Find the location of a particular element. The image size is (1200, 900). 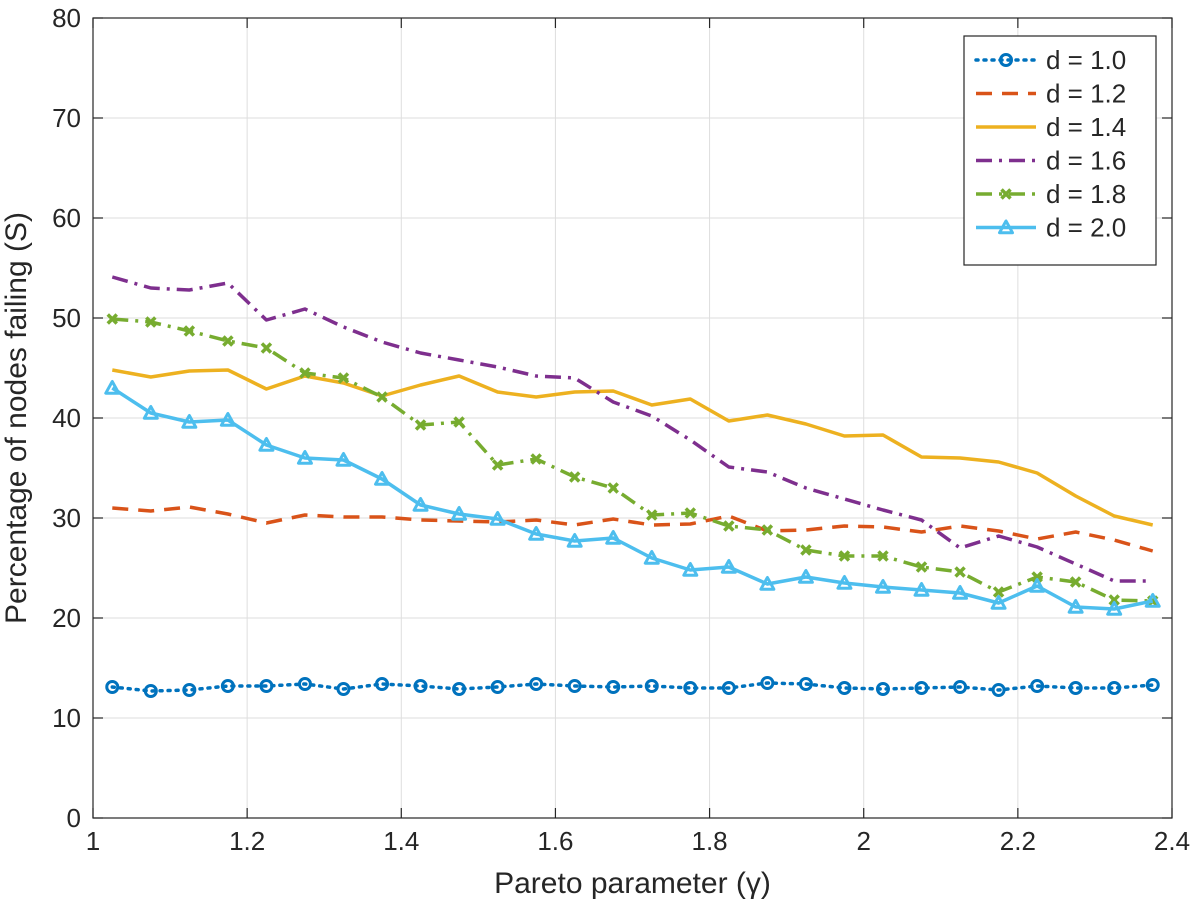

x-tick-label: 1.6 is located at coordinates (555, 841).